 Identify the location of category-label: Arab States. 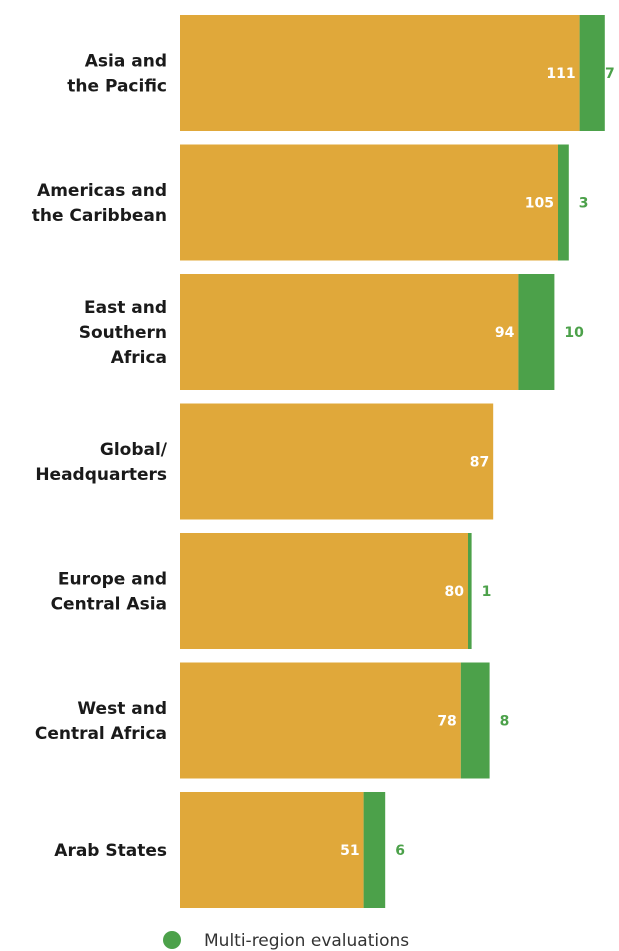
(110, 851).